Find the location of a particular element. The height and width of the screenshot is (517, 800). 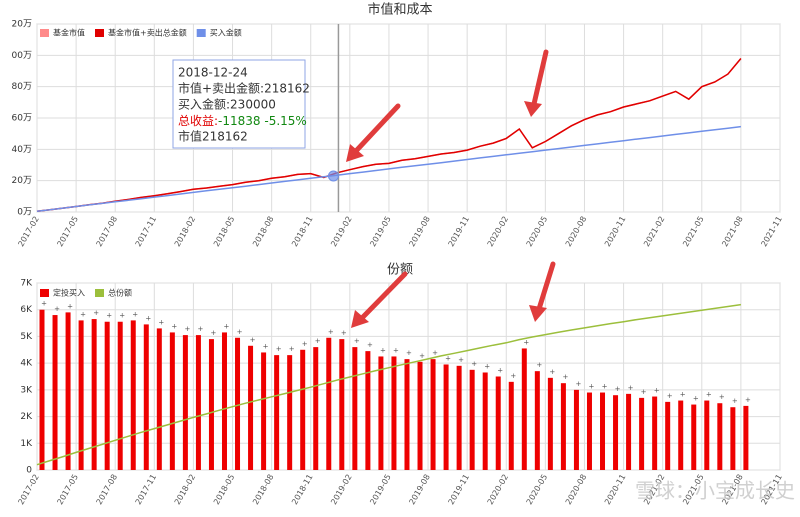

y-tick-label: 0万 is located at coordinates (24, 213).